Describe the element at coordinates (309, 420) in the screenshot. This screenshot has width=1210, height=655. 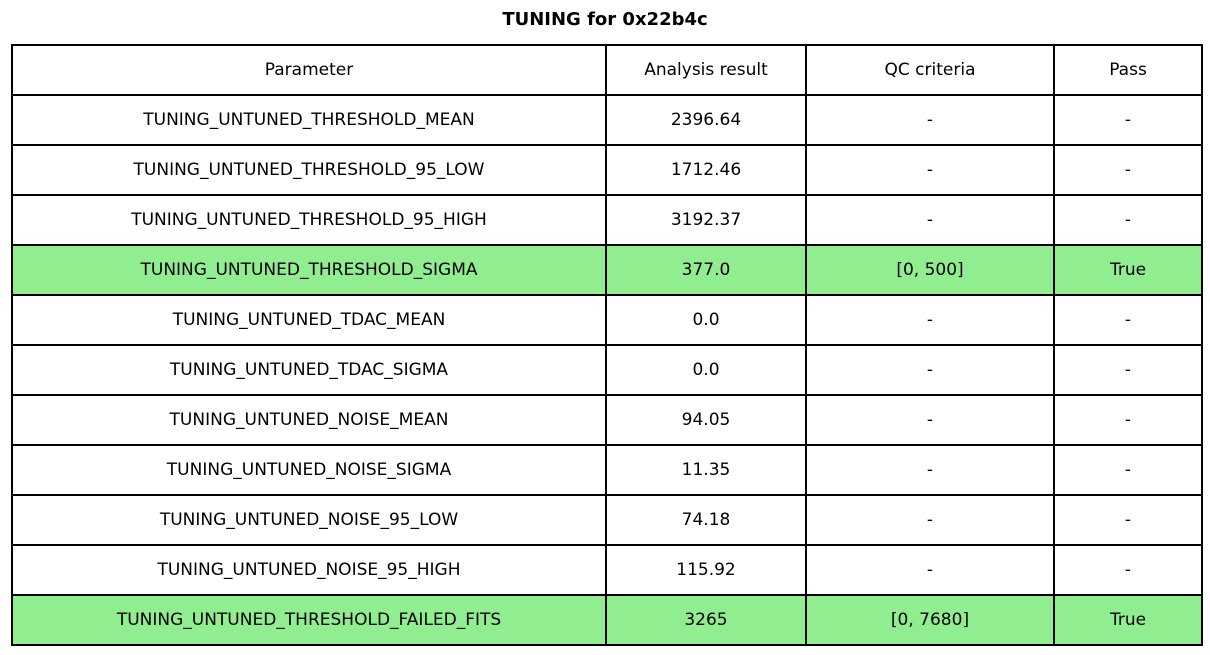
I see `parameter-cell: TUNING_UNTUNED_NOISE_MEAN` at that location.